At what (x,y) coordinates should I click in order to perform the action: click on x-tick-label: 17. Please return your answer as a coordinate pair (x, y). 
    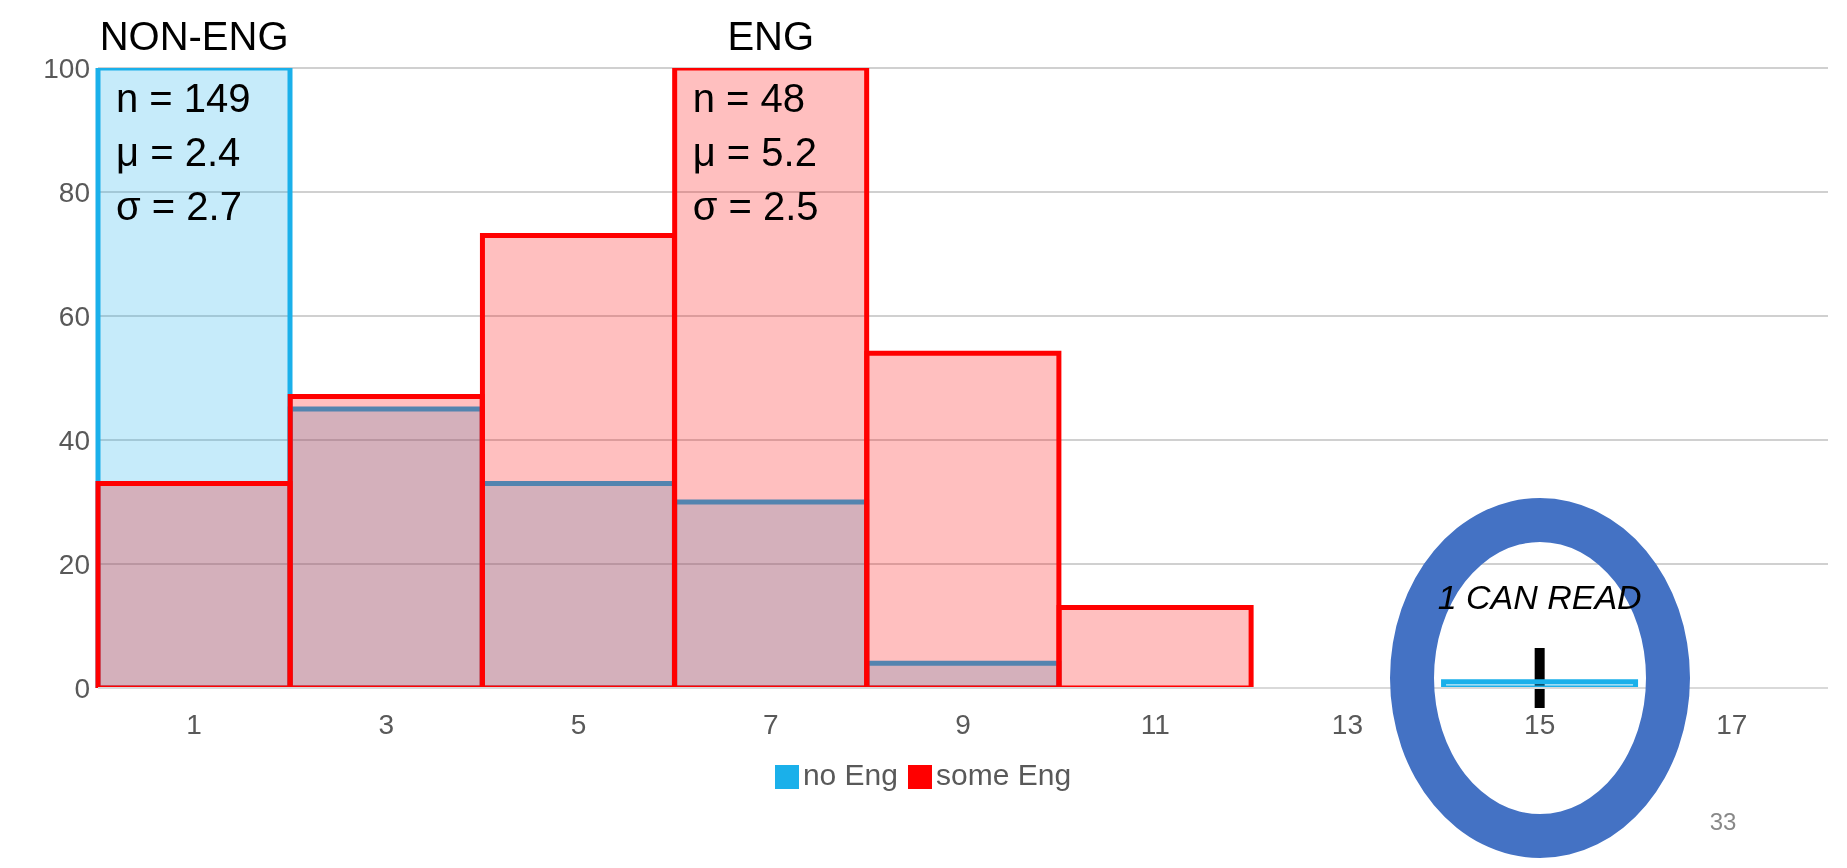
    Looking at the image, I should click on (1732, 724).